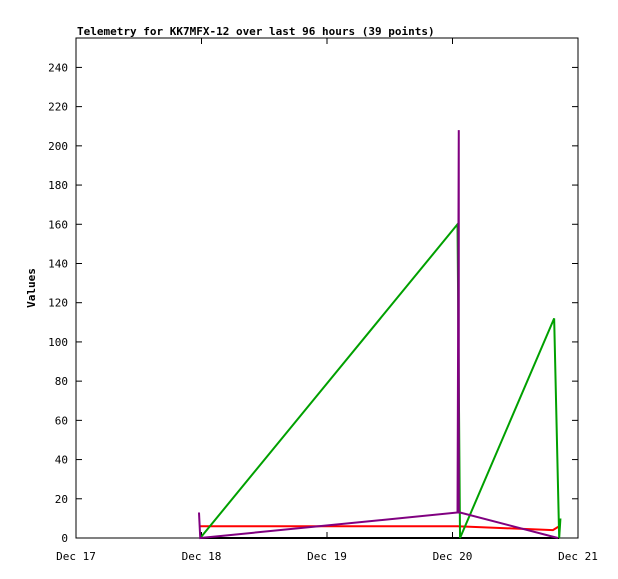 This screenshot has height=579, width=618. What do you see at coordinates (58, 224) in the screenshot?
I see `y-tick-label: 160` at bounding box center [58, 224].